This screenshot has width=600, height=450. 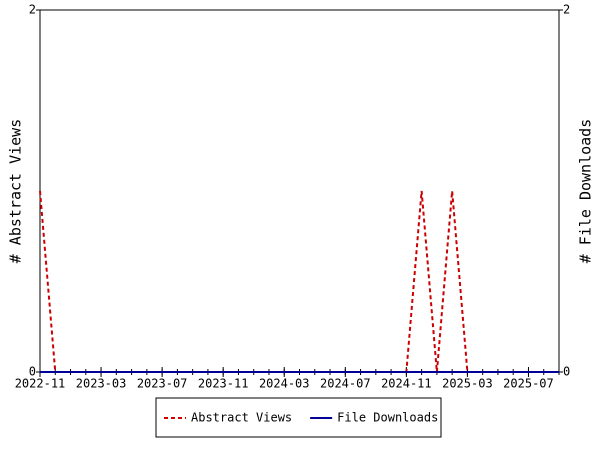 I want to click on legend-label: Abstract Views, so click(x=241, y=418).